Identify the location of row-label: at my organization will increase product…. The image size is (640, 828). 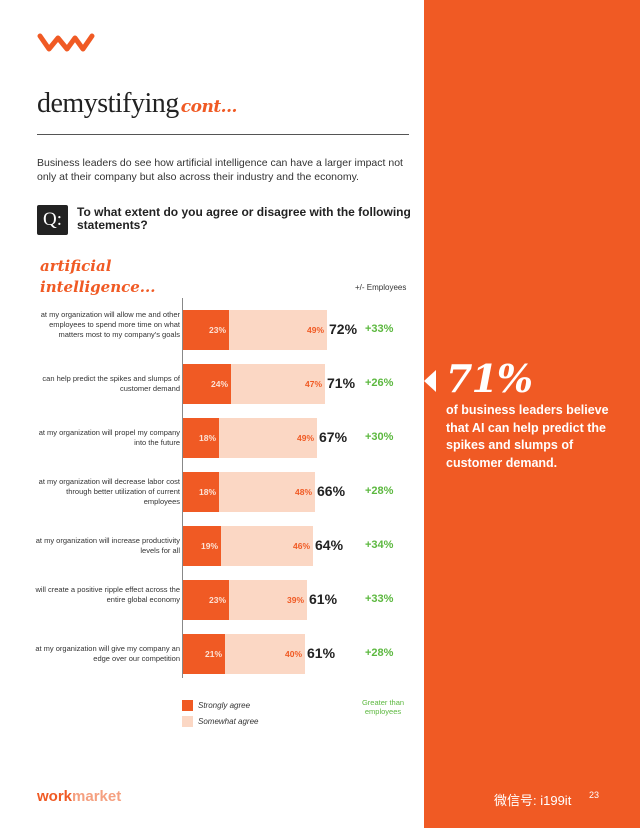
(107, 545).